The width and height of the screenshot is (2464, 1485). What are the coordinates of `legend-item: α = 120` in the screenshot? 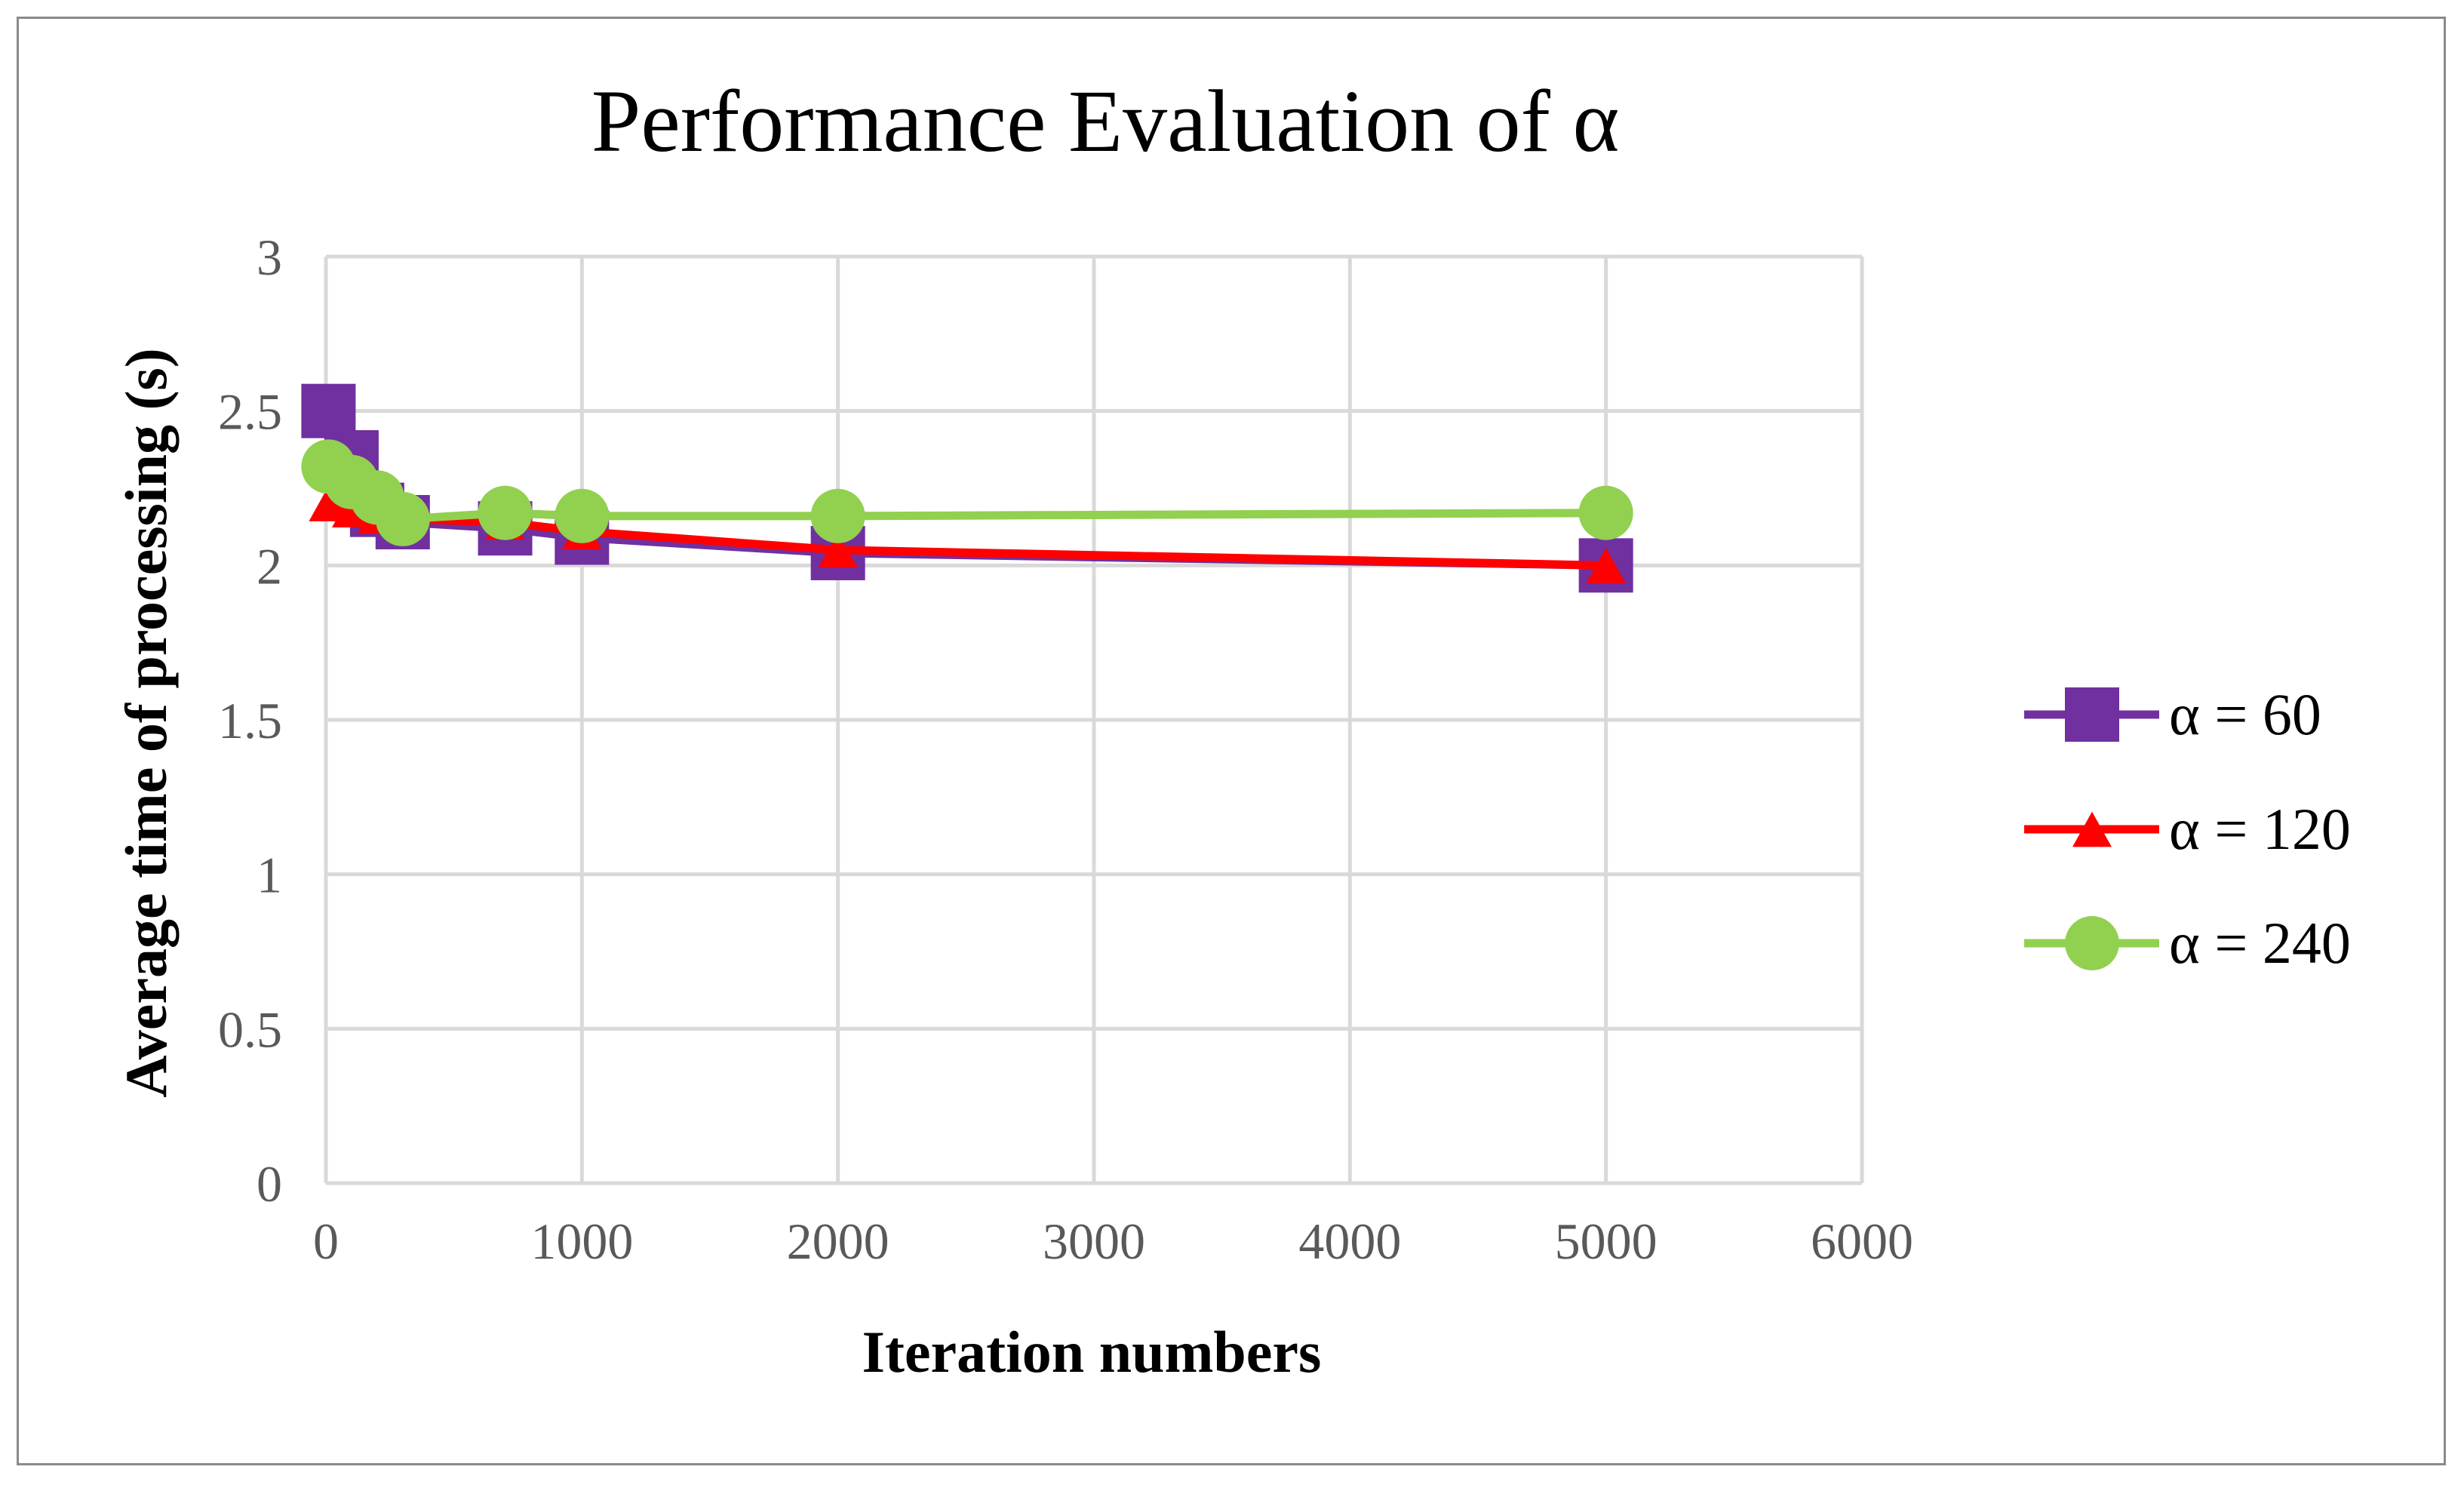 It's located at (2187, 829).